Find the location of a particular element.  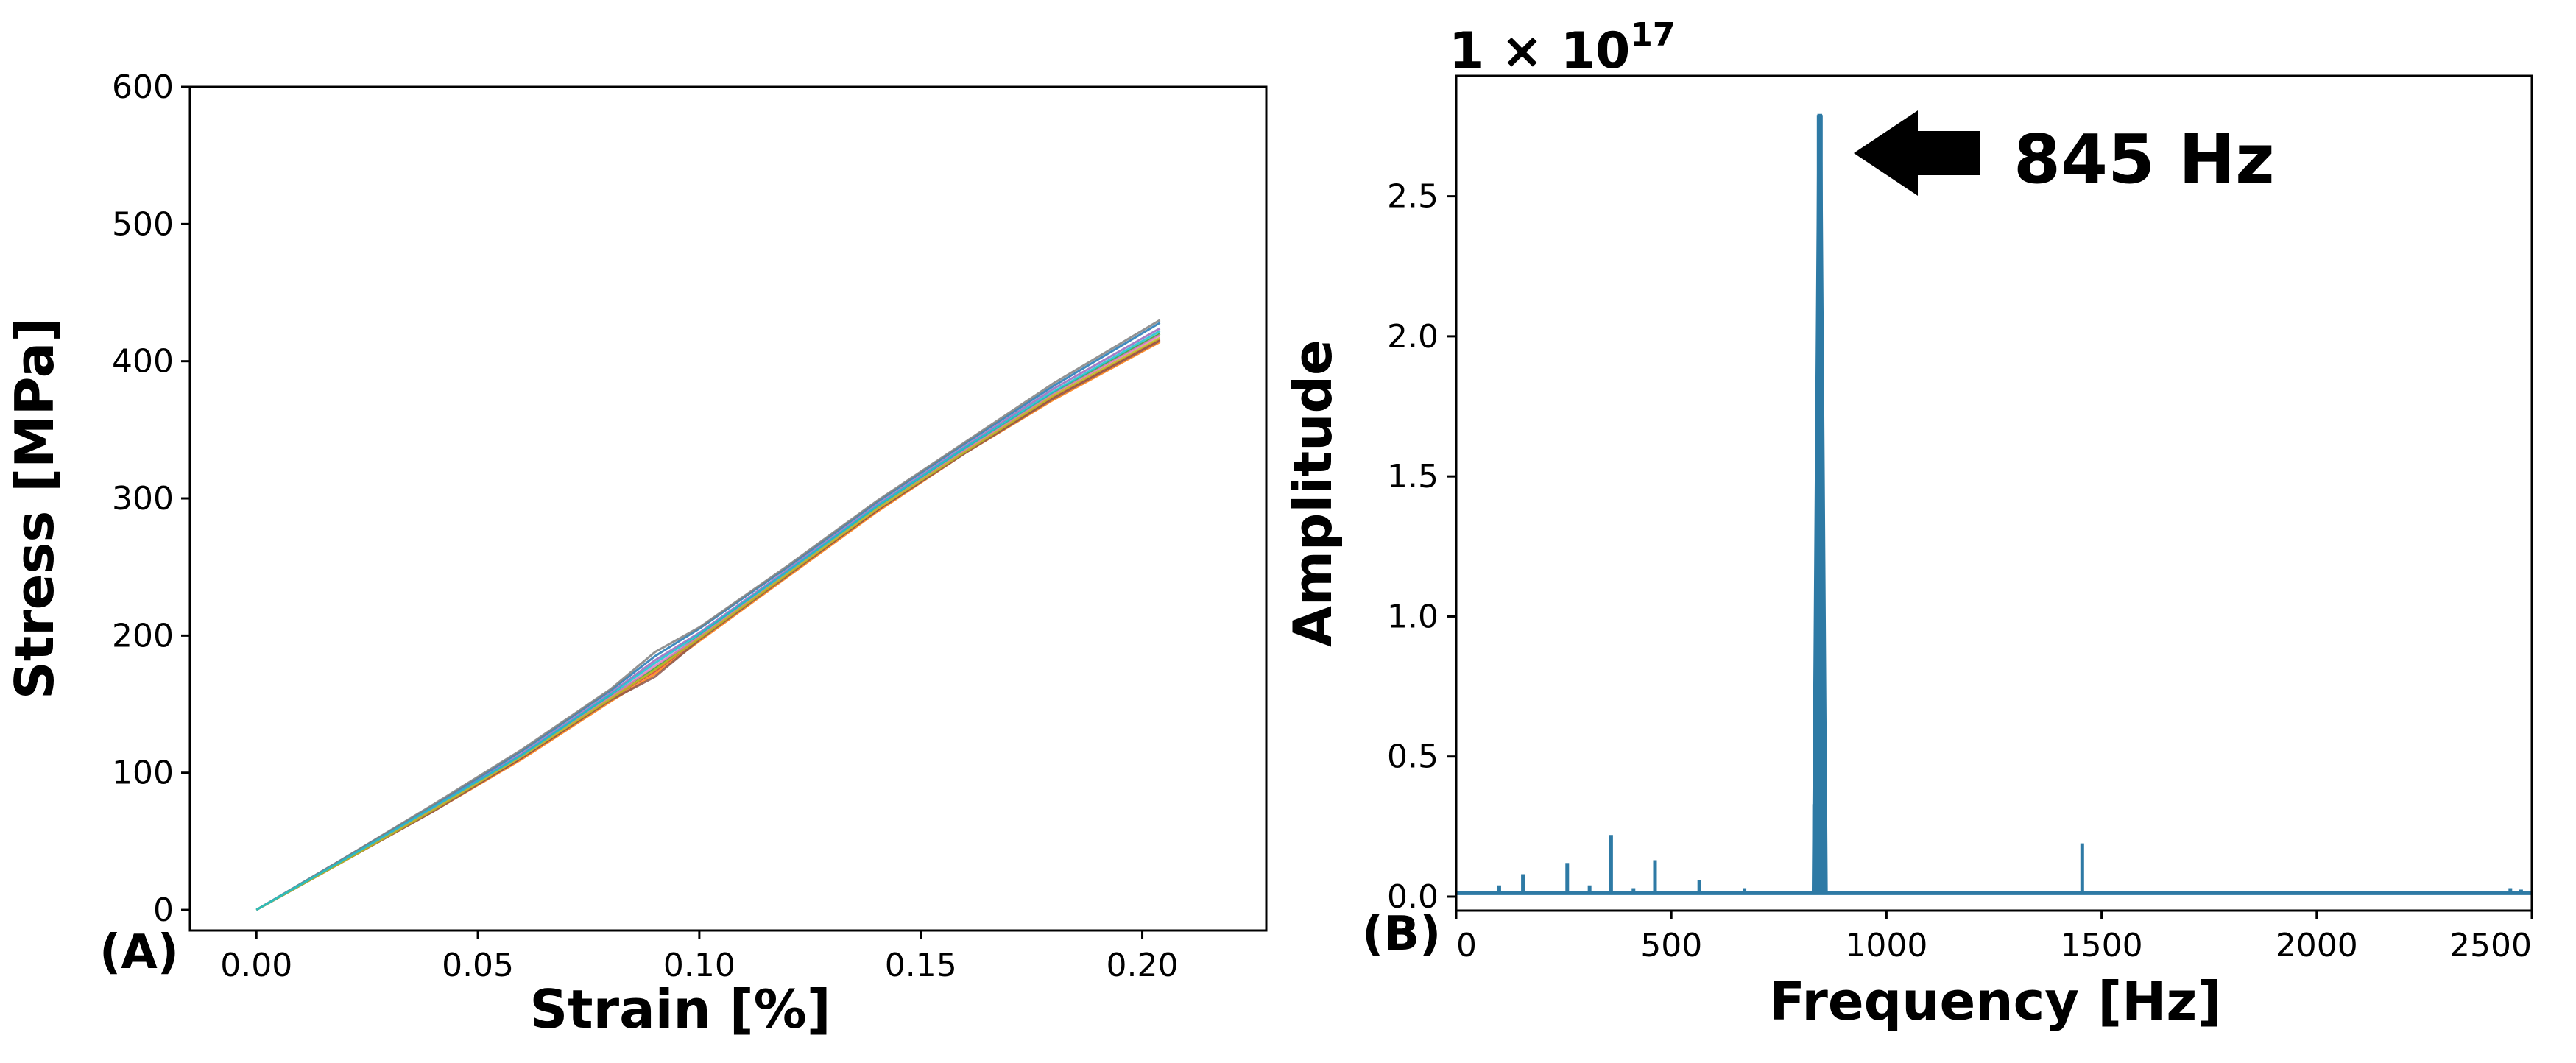

chart-b-y-axis: 0.0 0.5 1.0 1.5 2.0 2.5 is located at coordinates (1421, 547).